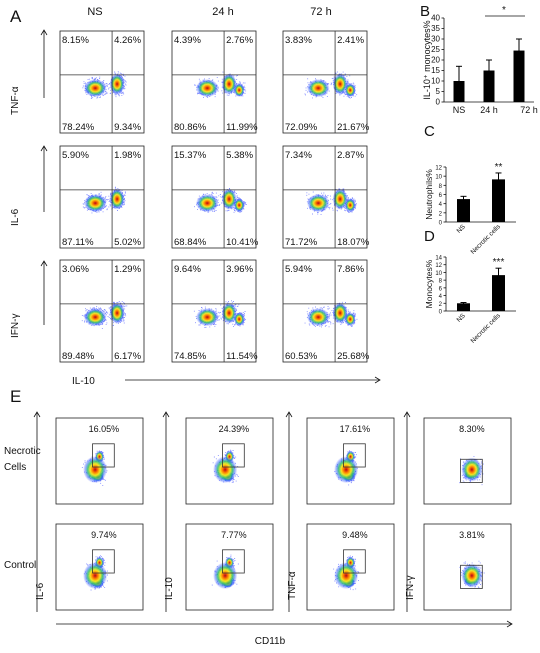  I want to click on gate-plot-r1-c1: 7.77%, so click(229, 567).